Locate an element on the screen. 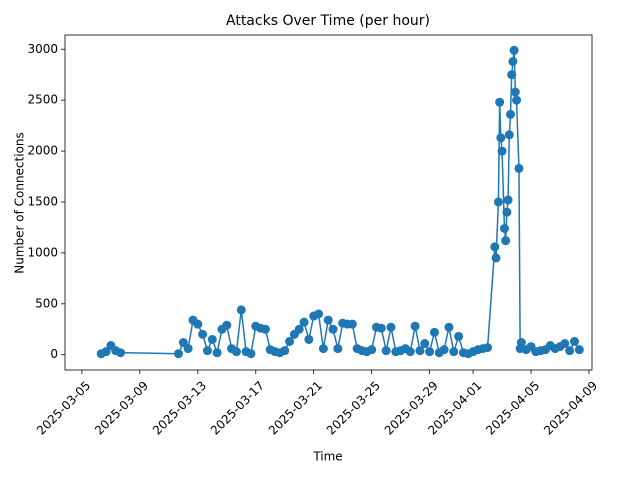 Image resolution: width=640 pixels, height=480 pixels. y-tick-label: 1500 is located at coordinates (42, 201).